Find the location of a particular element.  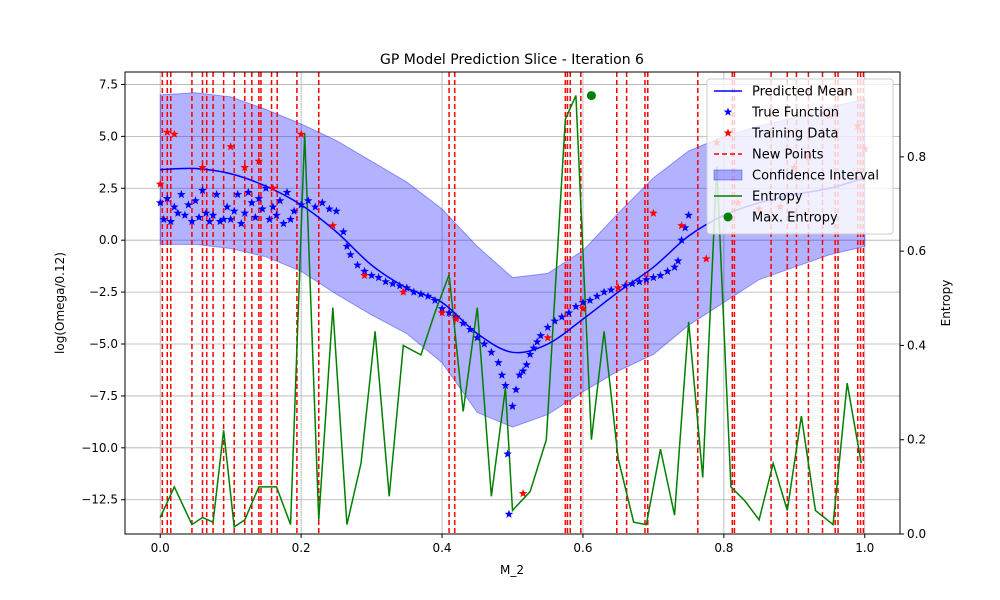

y-tick-label: −7.5 is located at coordinates (103, 396).